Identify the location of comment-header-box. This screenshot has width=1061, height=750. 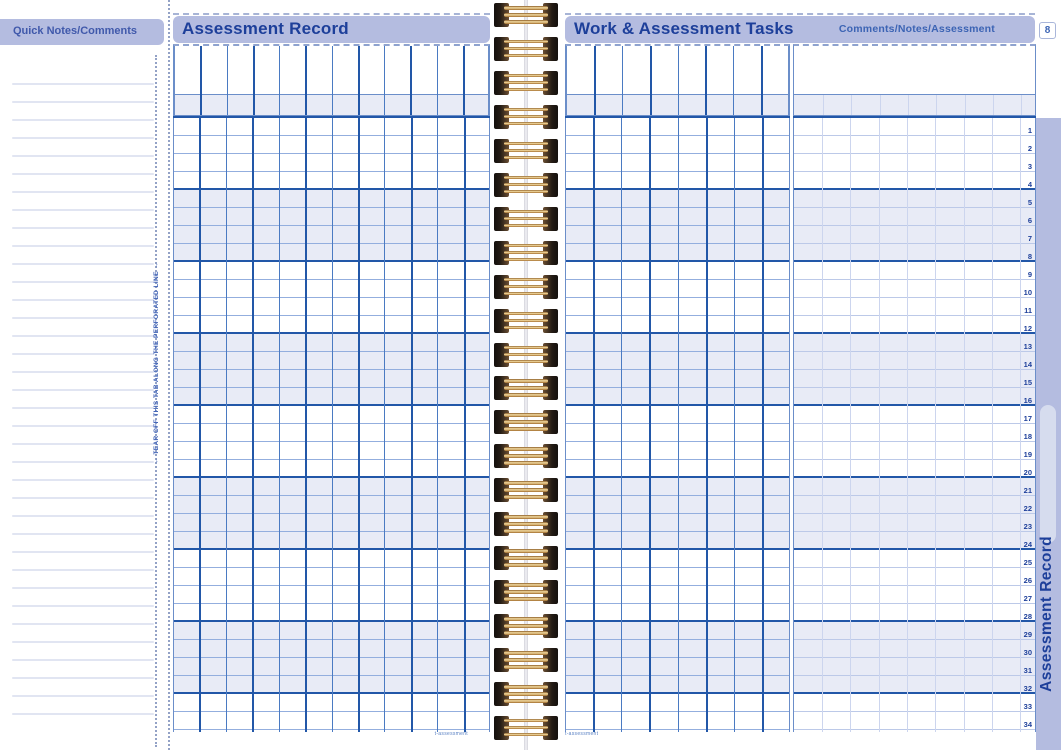
(914, 80).